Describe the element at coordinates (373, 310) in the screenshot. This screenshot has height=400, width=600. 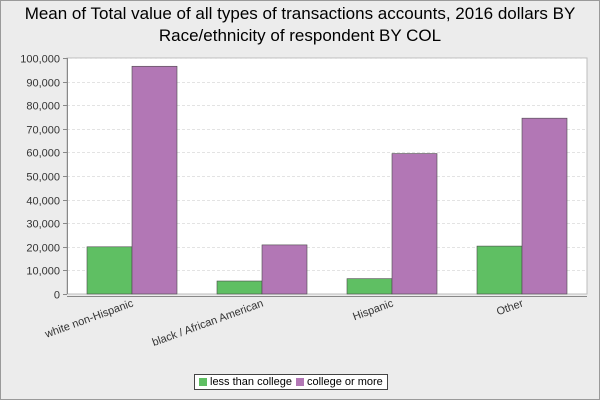
I see `x-tick-label: Hispanic` at that location.